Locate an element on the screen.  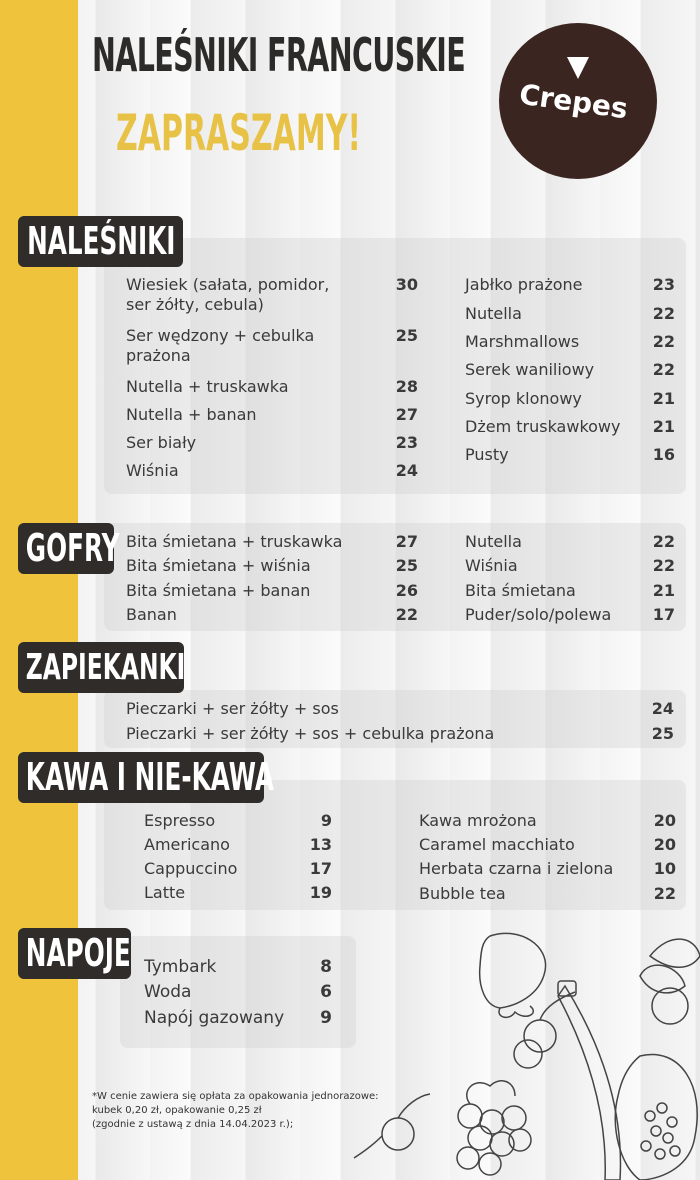
footer-note-line: kubek 0,20 zł, opakowanie 0,25 zł is located at coordinates (177, 1110).